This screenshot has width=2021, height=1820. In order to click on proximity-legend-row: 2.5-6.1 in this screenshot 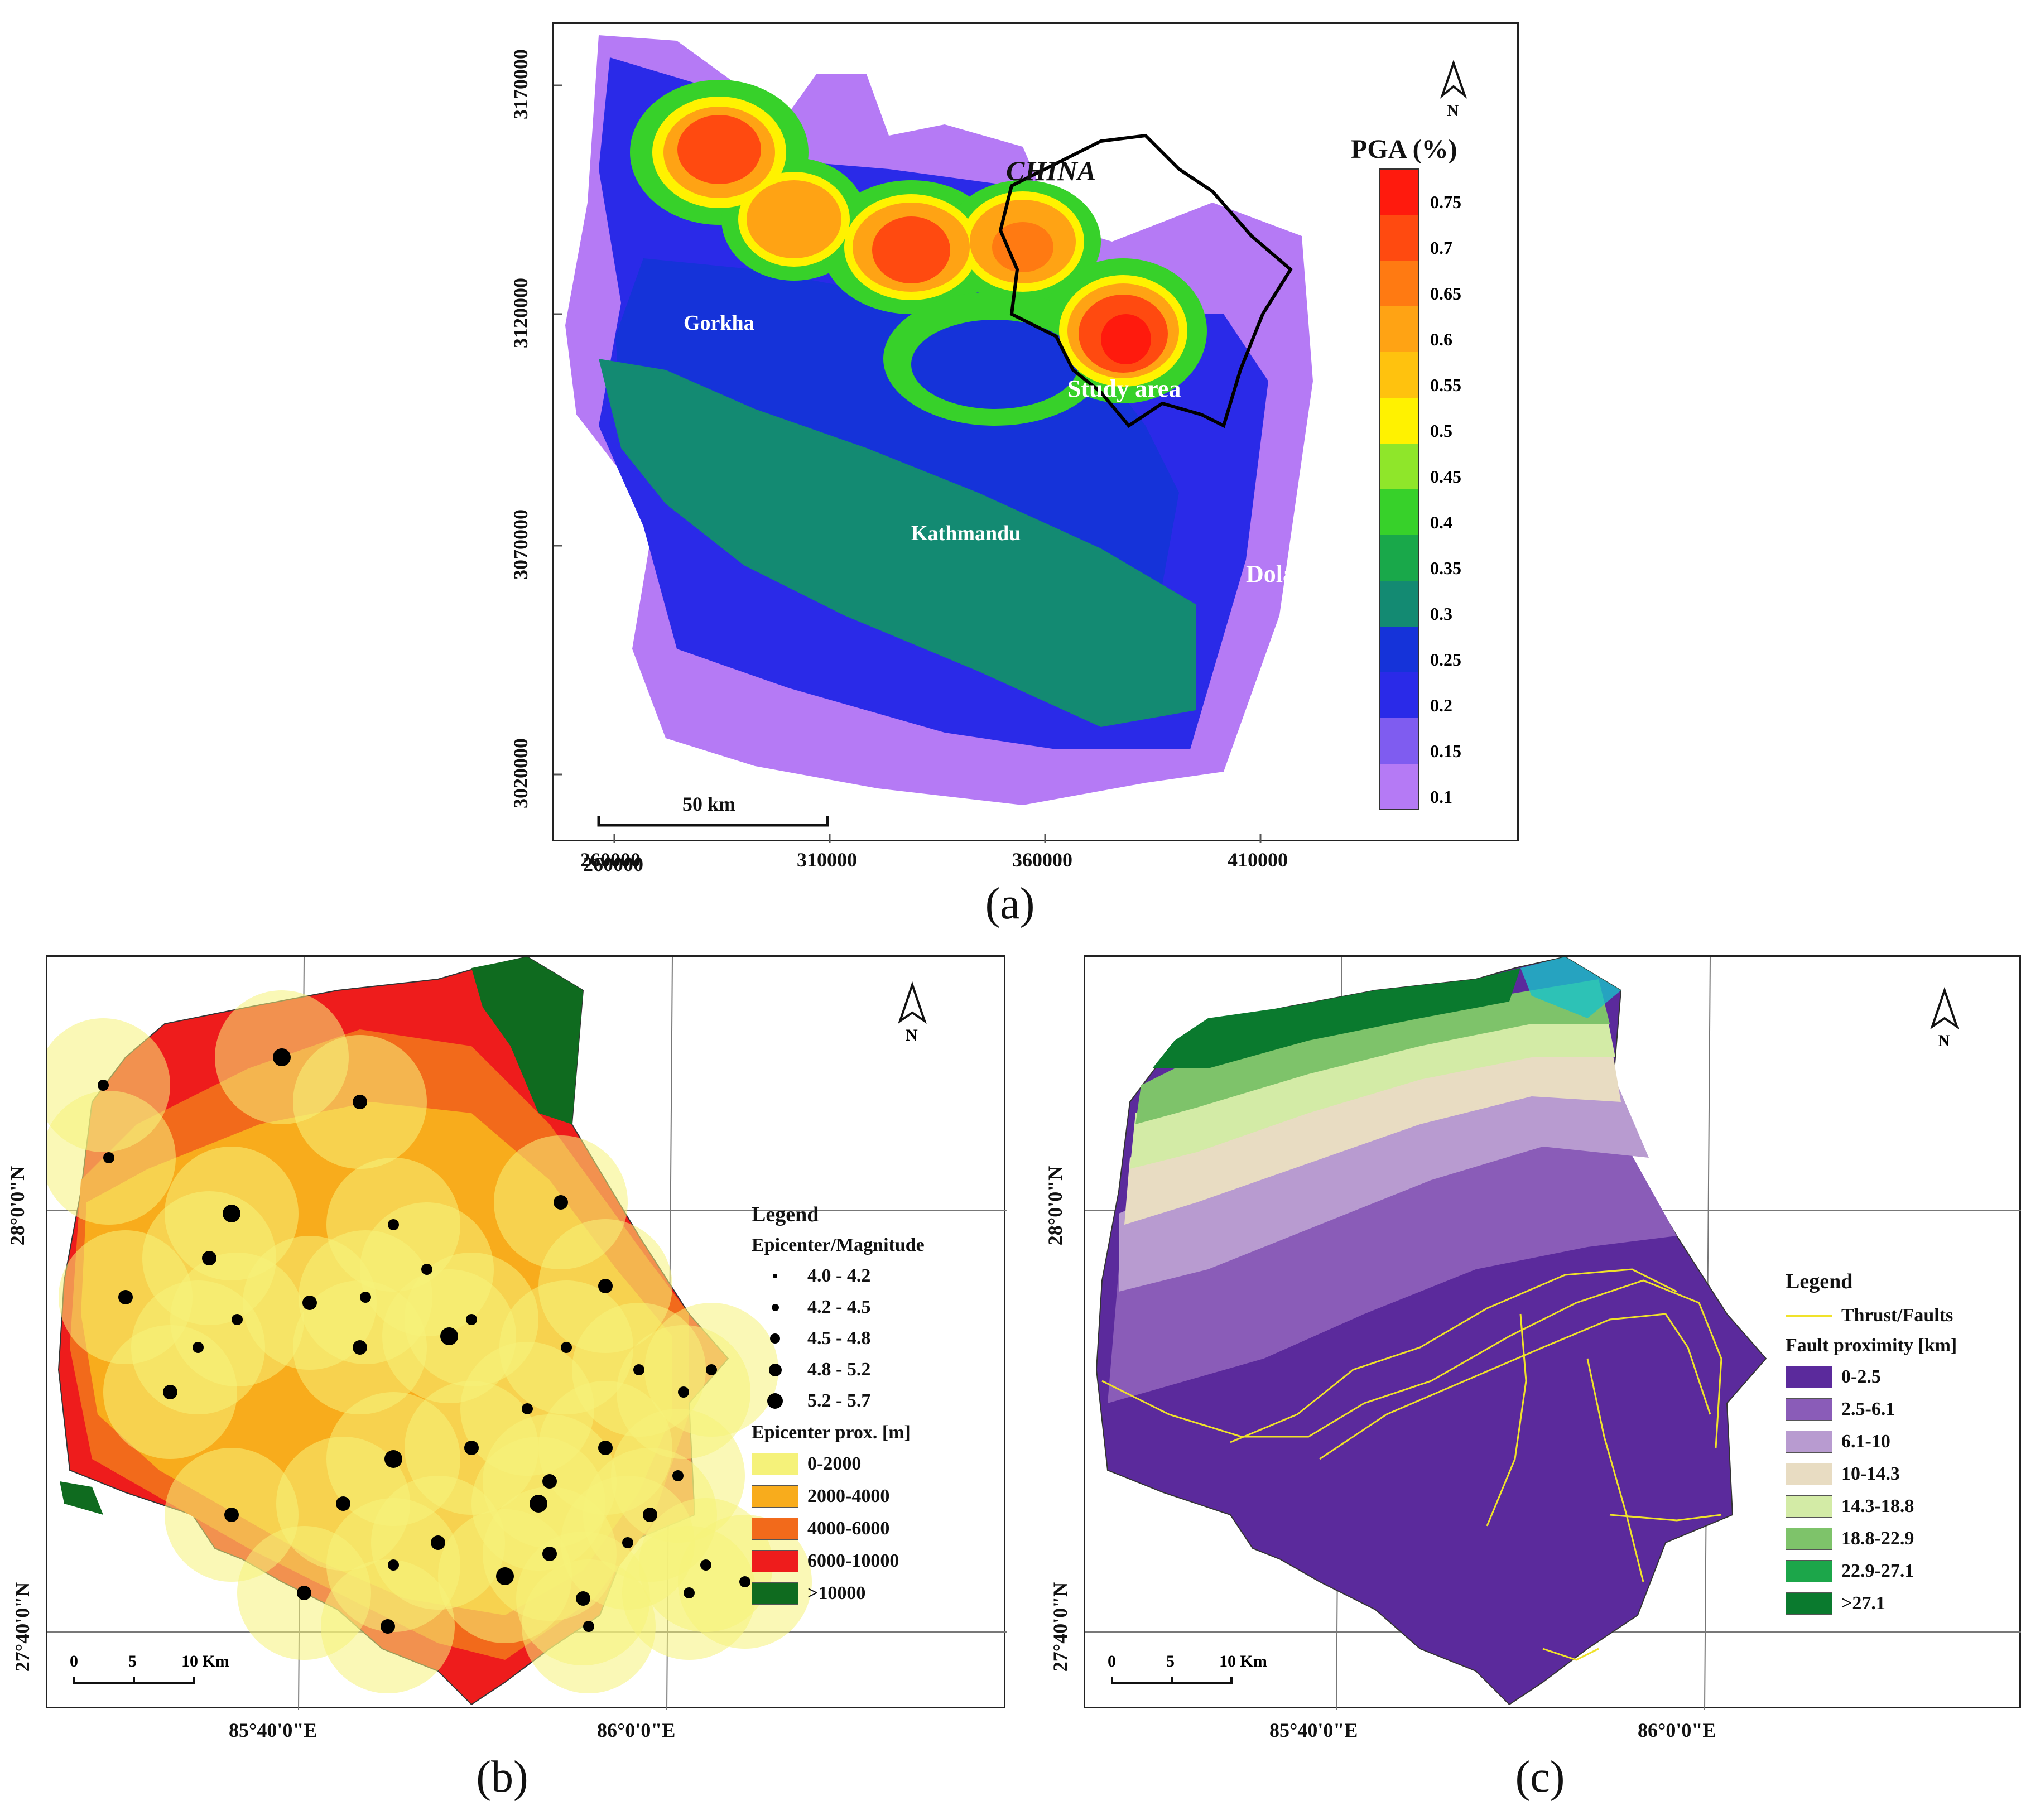, I will do `click(1871, 1409)`.